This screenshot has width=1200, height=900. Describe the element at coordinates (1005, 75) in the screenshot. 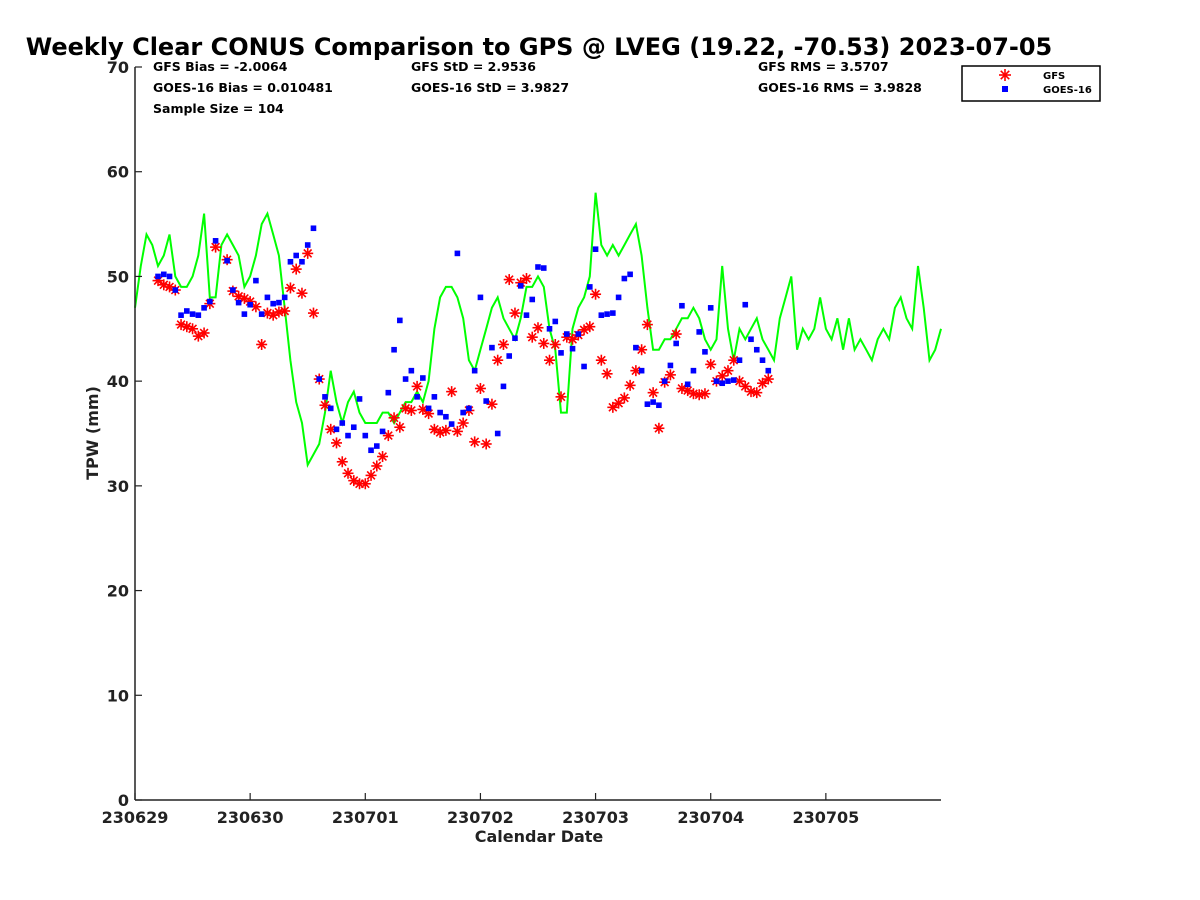

I see `legend-gfs-asterisk` at that location.